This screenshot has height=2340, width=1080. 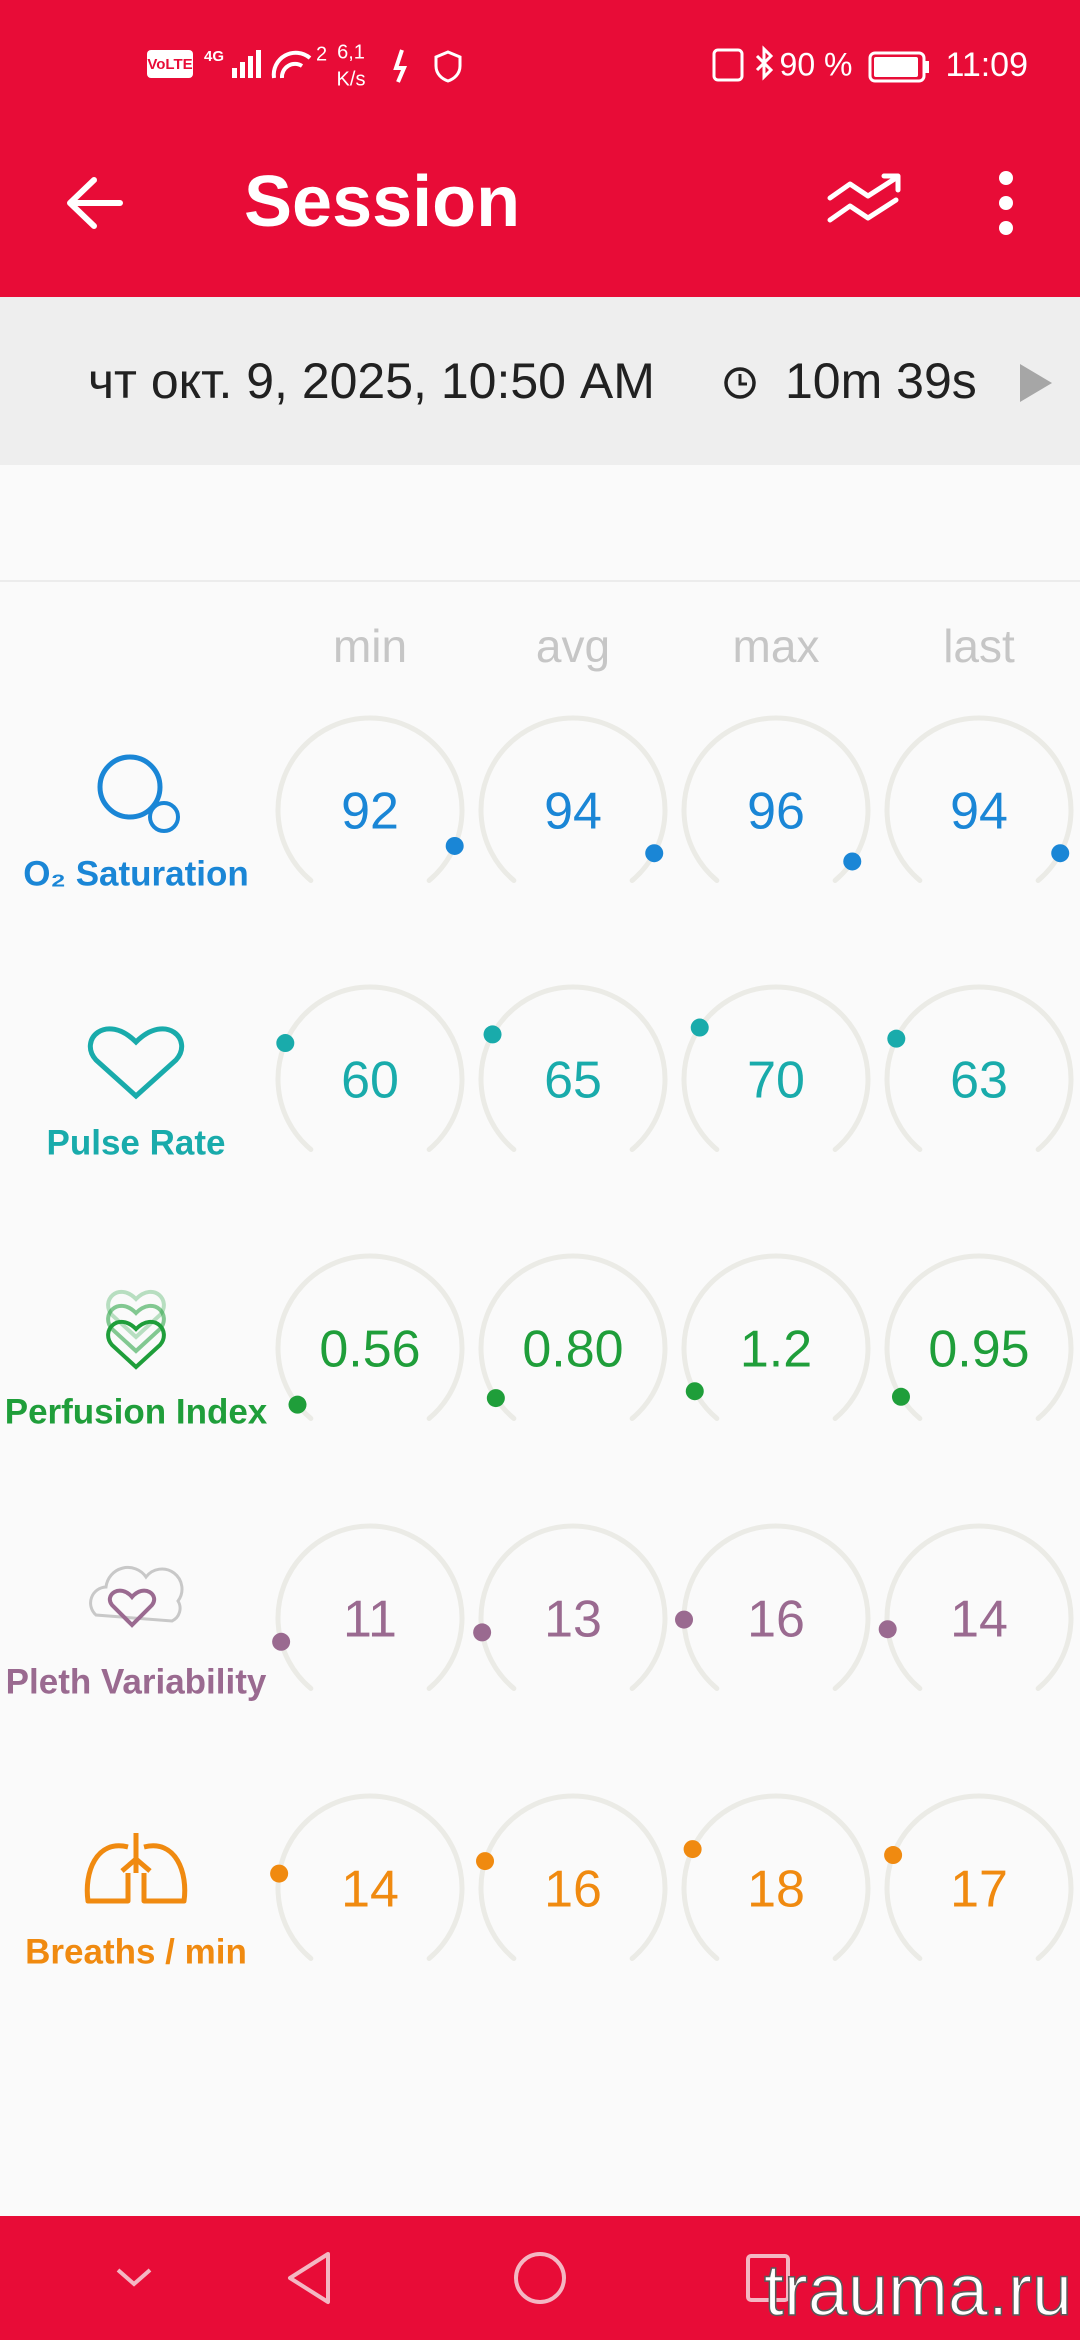 I want to click on metric-label: Pleth Variability, so click(x=136, y=1681).